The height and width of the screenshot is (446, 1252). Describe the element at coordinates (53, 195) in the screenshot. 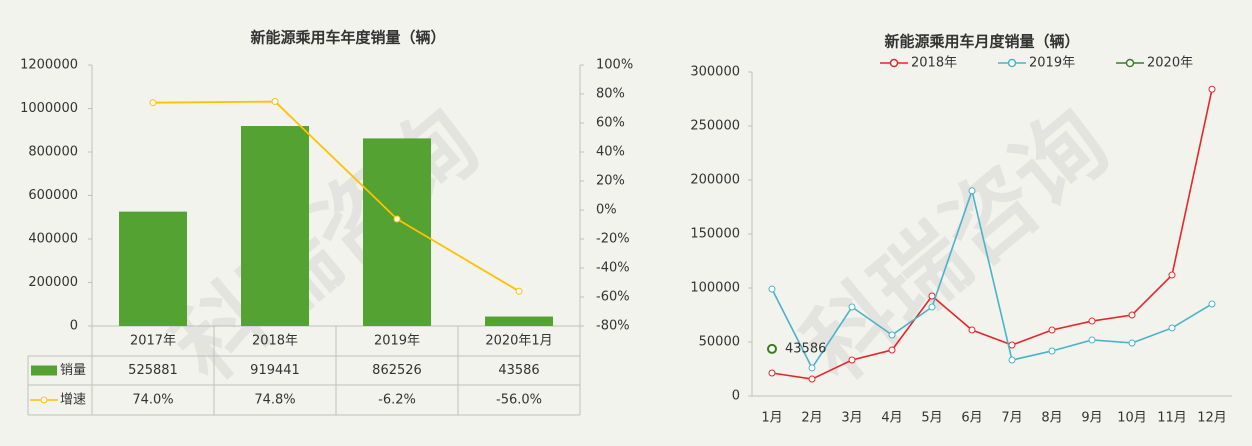

I see `y-tick-label: 600000` at that location.